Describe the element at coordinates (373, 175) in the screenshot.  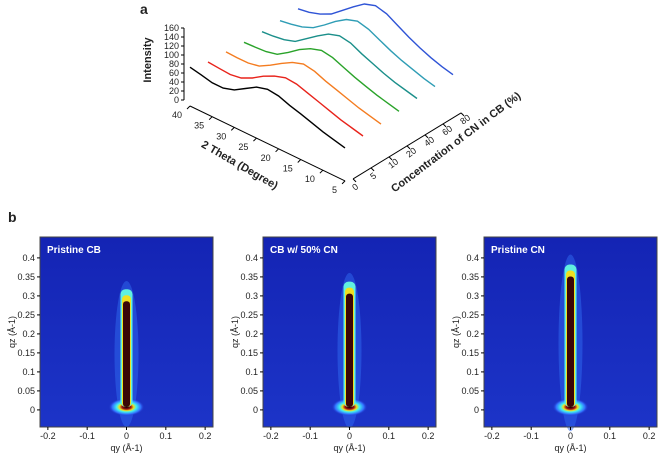
I see `z-tick-label: 5` at that location.